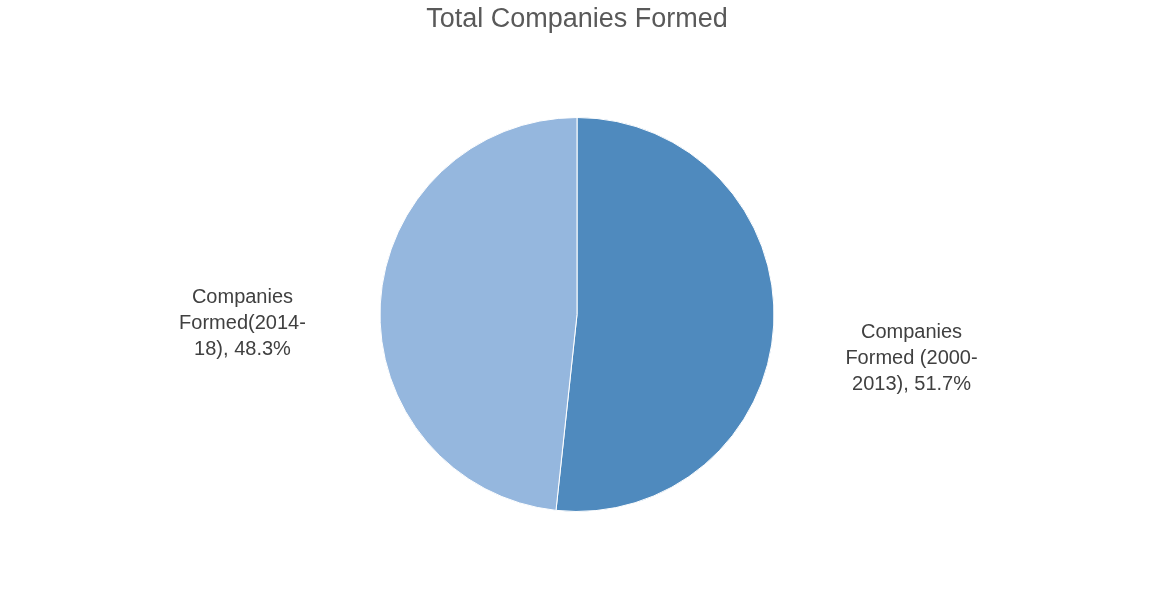  I want to click on slice-label: Companies Formed (2000-2013), 51.7%, so click(911, 357).